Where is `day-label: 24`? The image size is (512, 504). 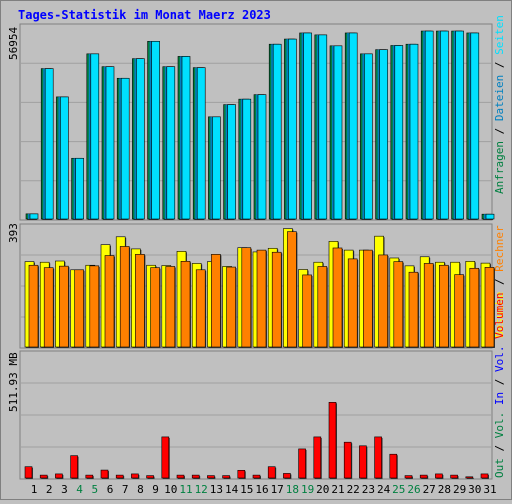 day-label: 24 is located at coordinates (384, 489).